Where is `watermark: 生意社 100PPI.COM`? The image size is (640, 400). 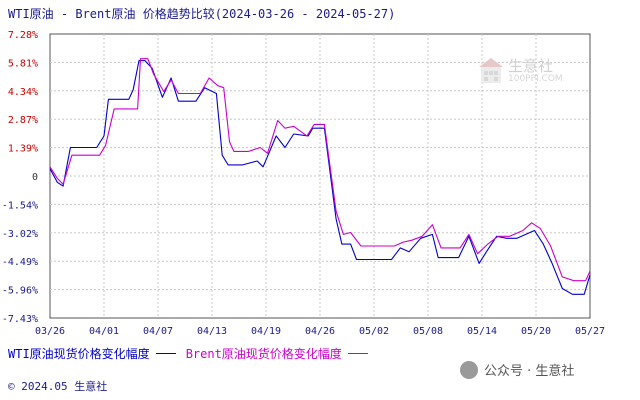
watermark: 生意社 100PPI.COM is located at coordinates (528, 72).